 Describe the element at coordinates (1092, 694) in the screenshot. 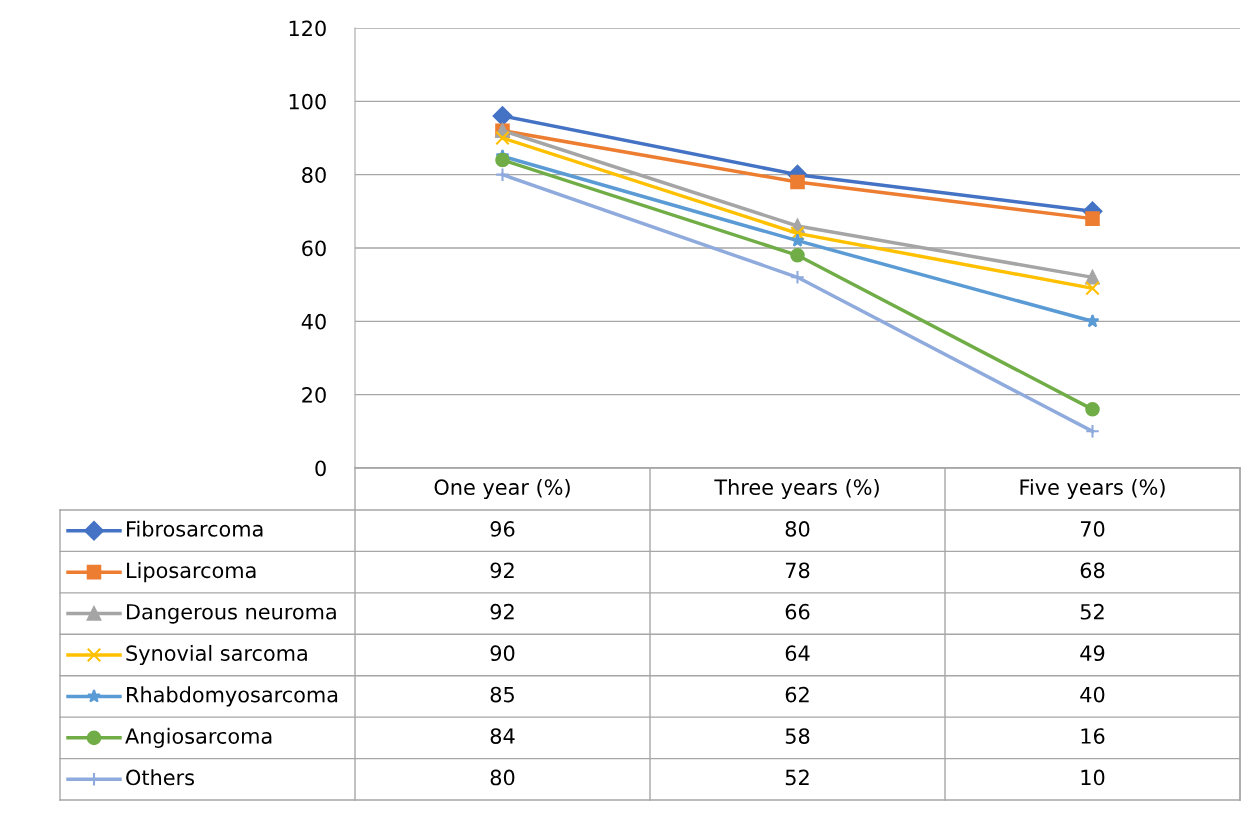

I see `data-label: 40` at that location.